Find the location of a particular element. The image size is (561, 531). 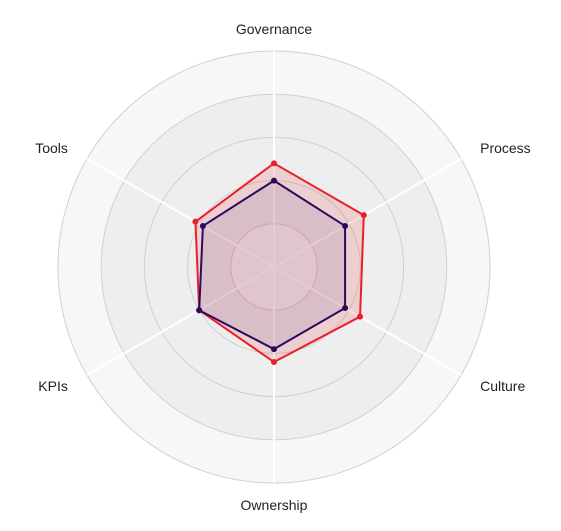

series-1-point-process is located at coordinates (345, 225).